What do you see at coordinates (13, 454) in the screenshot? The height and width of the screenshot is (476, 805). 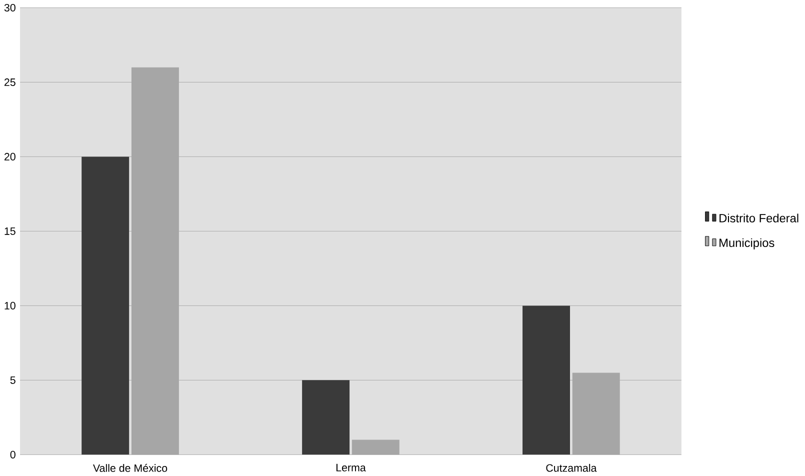 I see `y-tick-label: 0` at bounding box center [13, 454].